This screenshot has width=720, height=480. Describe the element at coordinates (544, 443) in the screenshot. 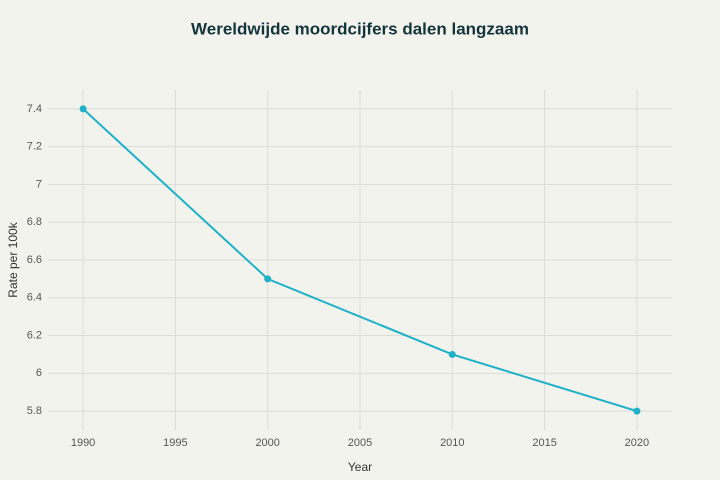

I see `x-tick-label: 2015` at that location.